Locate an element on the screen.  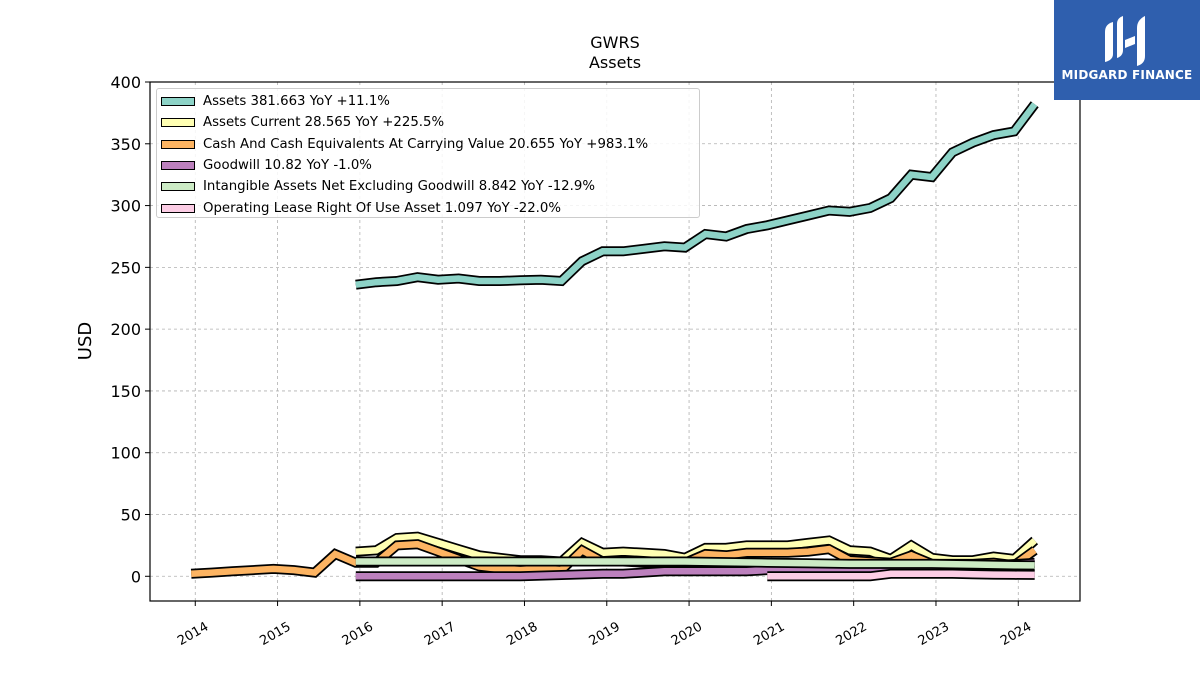
legend-item: Goodwill 10.82 YoY -1.0% is located at coordinates (430, 165).